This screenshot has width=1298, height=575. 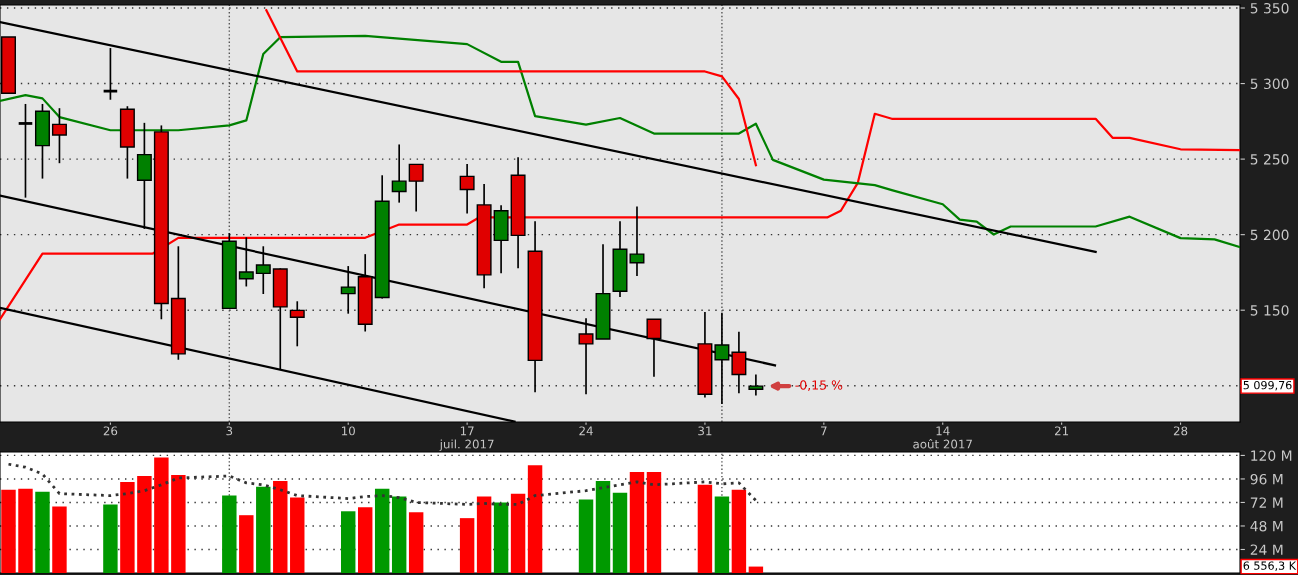 I want to click on y-tick-label: 5 300, so click(x=1269, y=84).